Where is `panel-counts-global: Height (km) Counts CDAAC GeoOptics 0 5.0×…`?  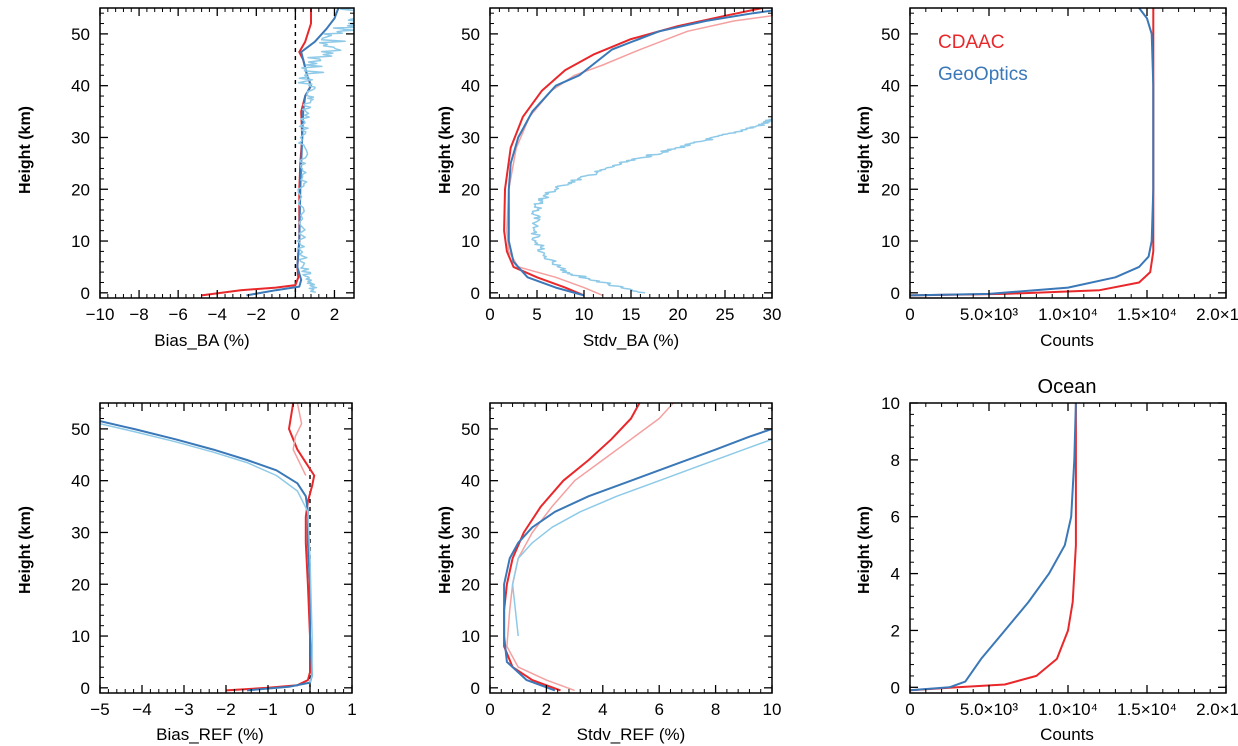 panel-counts-global: Height (km) Counts CDAAC GeoOptics 0 5.0×… is located at coordinates (1047, 178).